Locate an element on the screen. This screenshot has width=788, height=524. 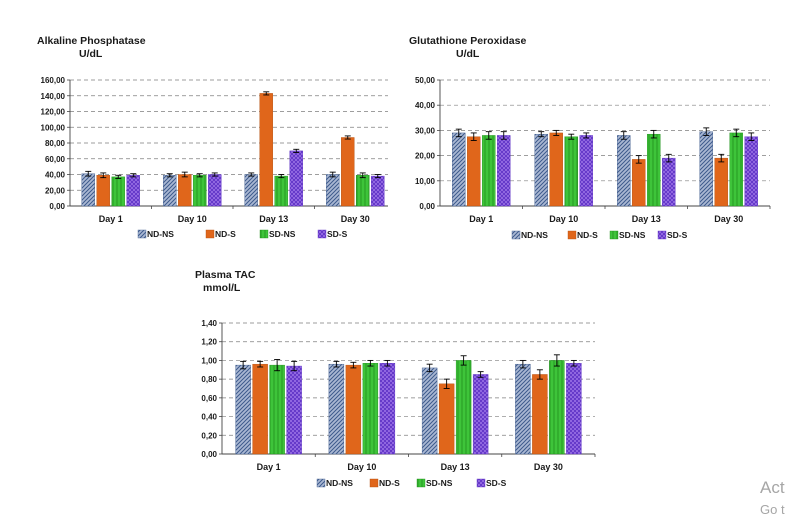
y-tick-label: 60,00 is located at coordinates (55, 159).